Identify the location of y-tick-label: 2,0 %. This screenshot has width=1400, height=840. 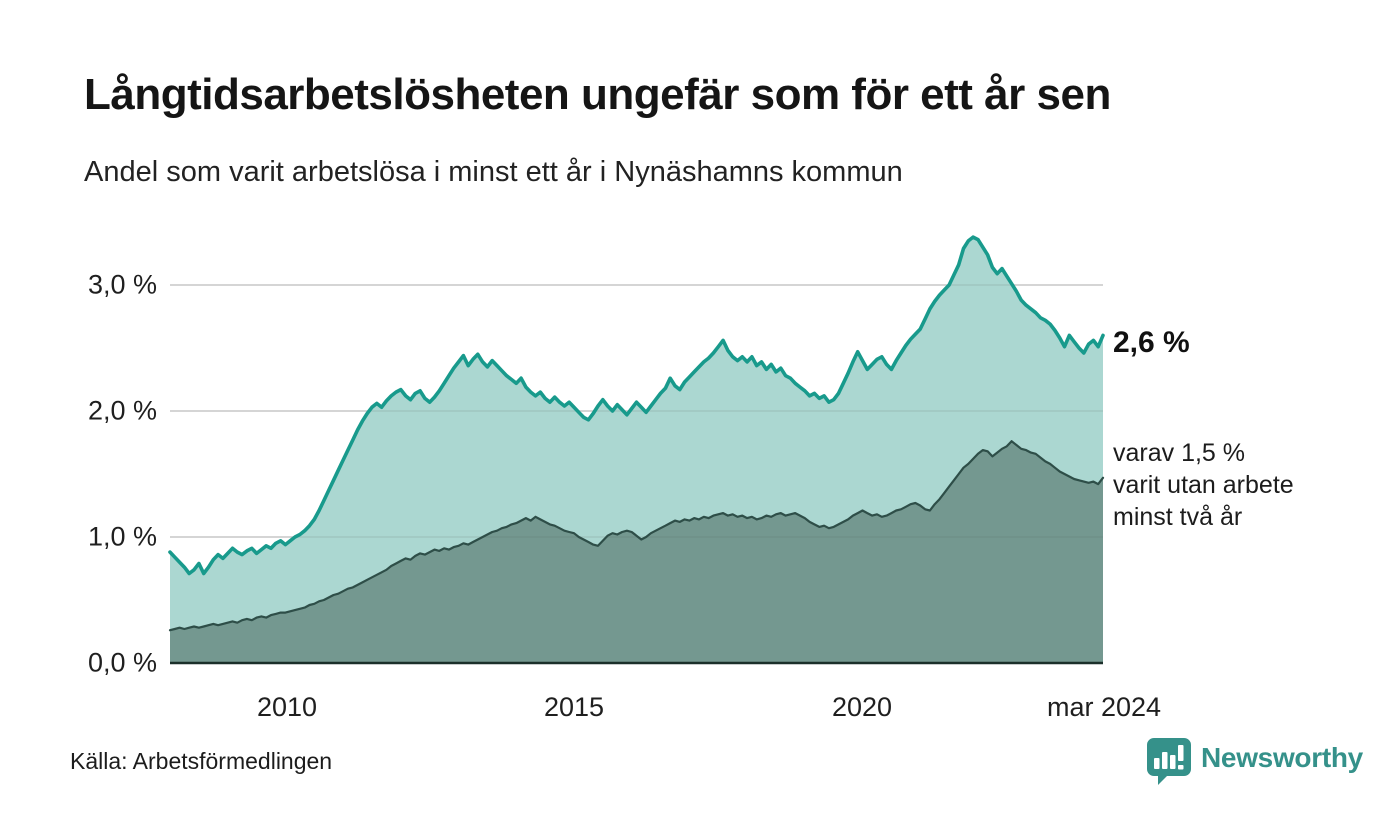
(122, 410).